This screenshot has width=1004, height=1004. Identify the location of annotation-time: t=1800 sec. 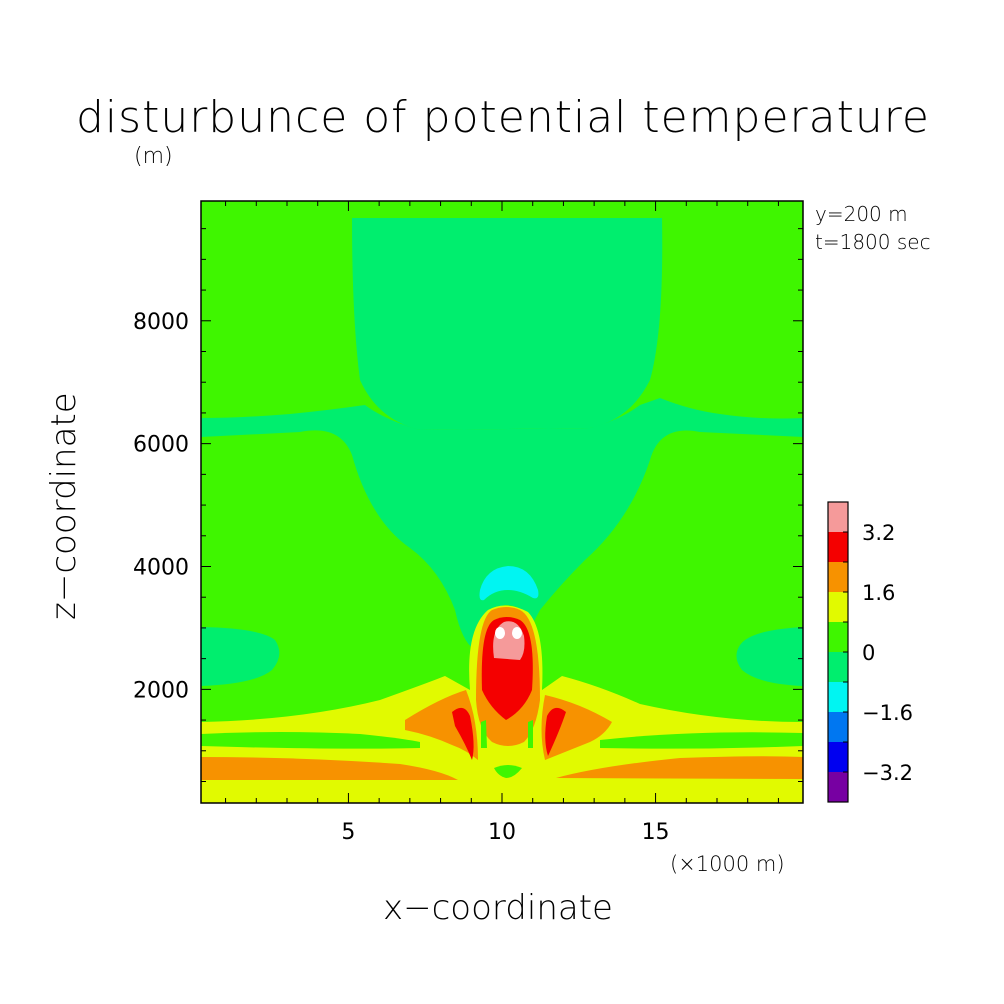
(873, 242).